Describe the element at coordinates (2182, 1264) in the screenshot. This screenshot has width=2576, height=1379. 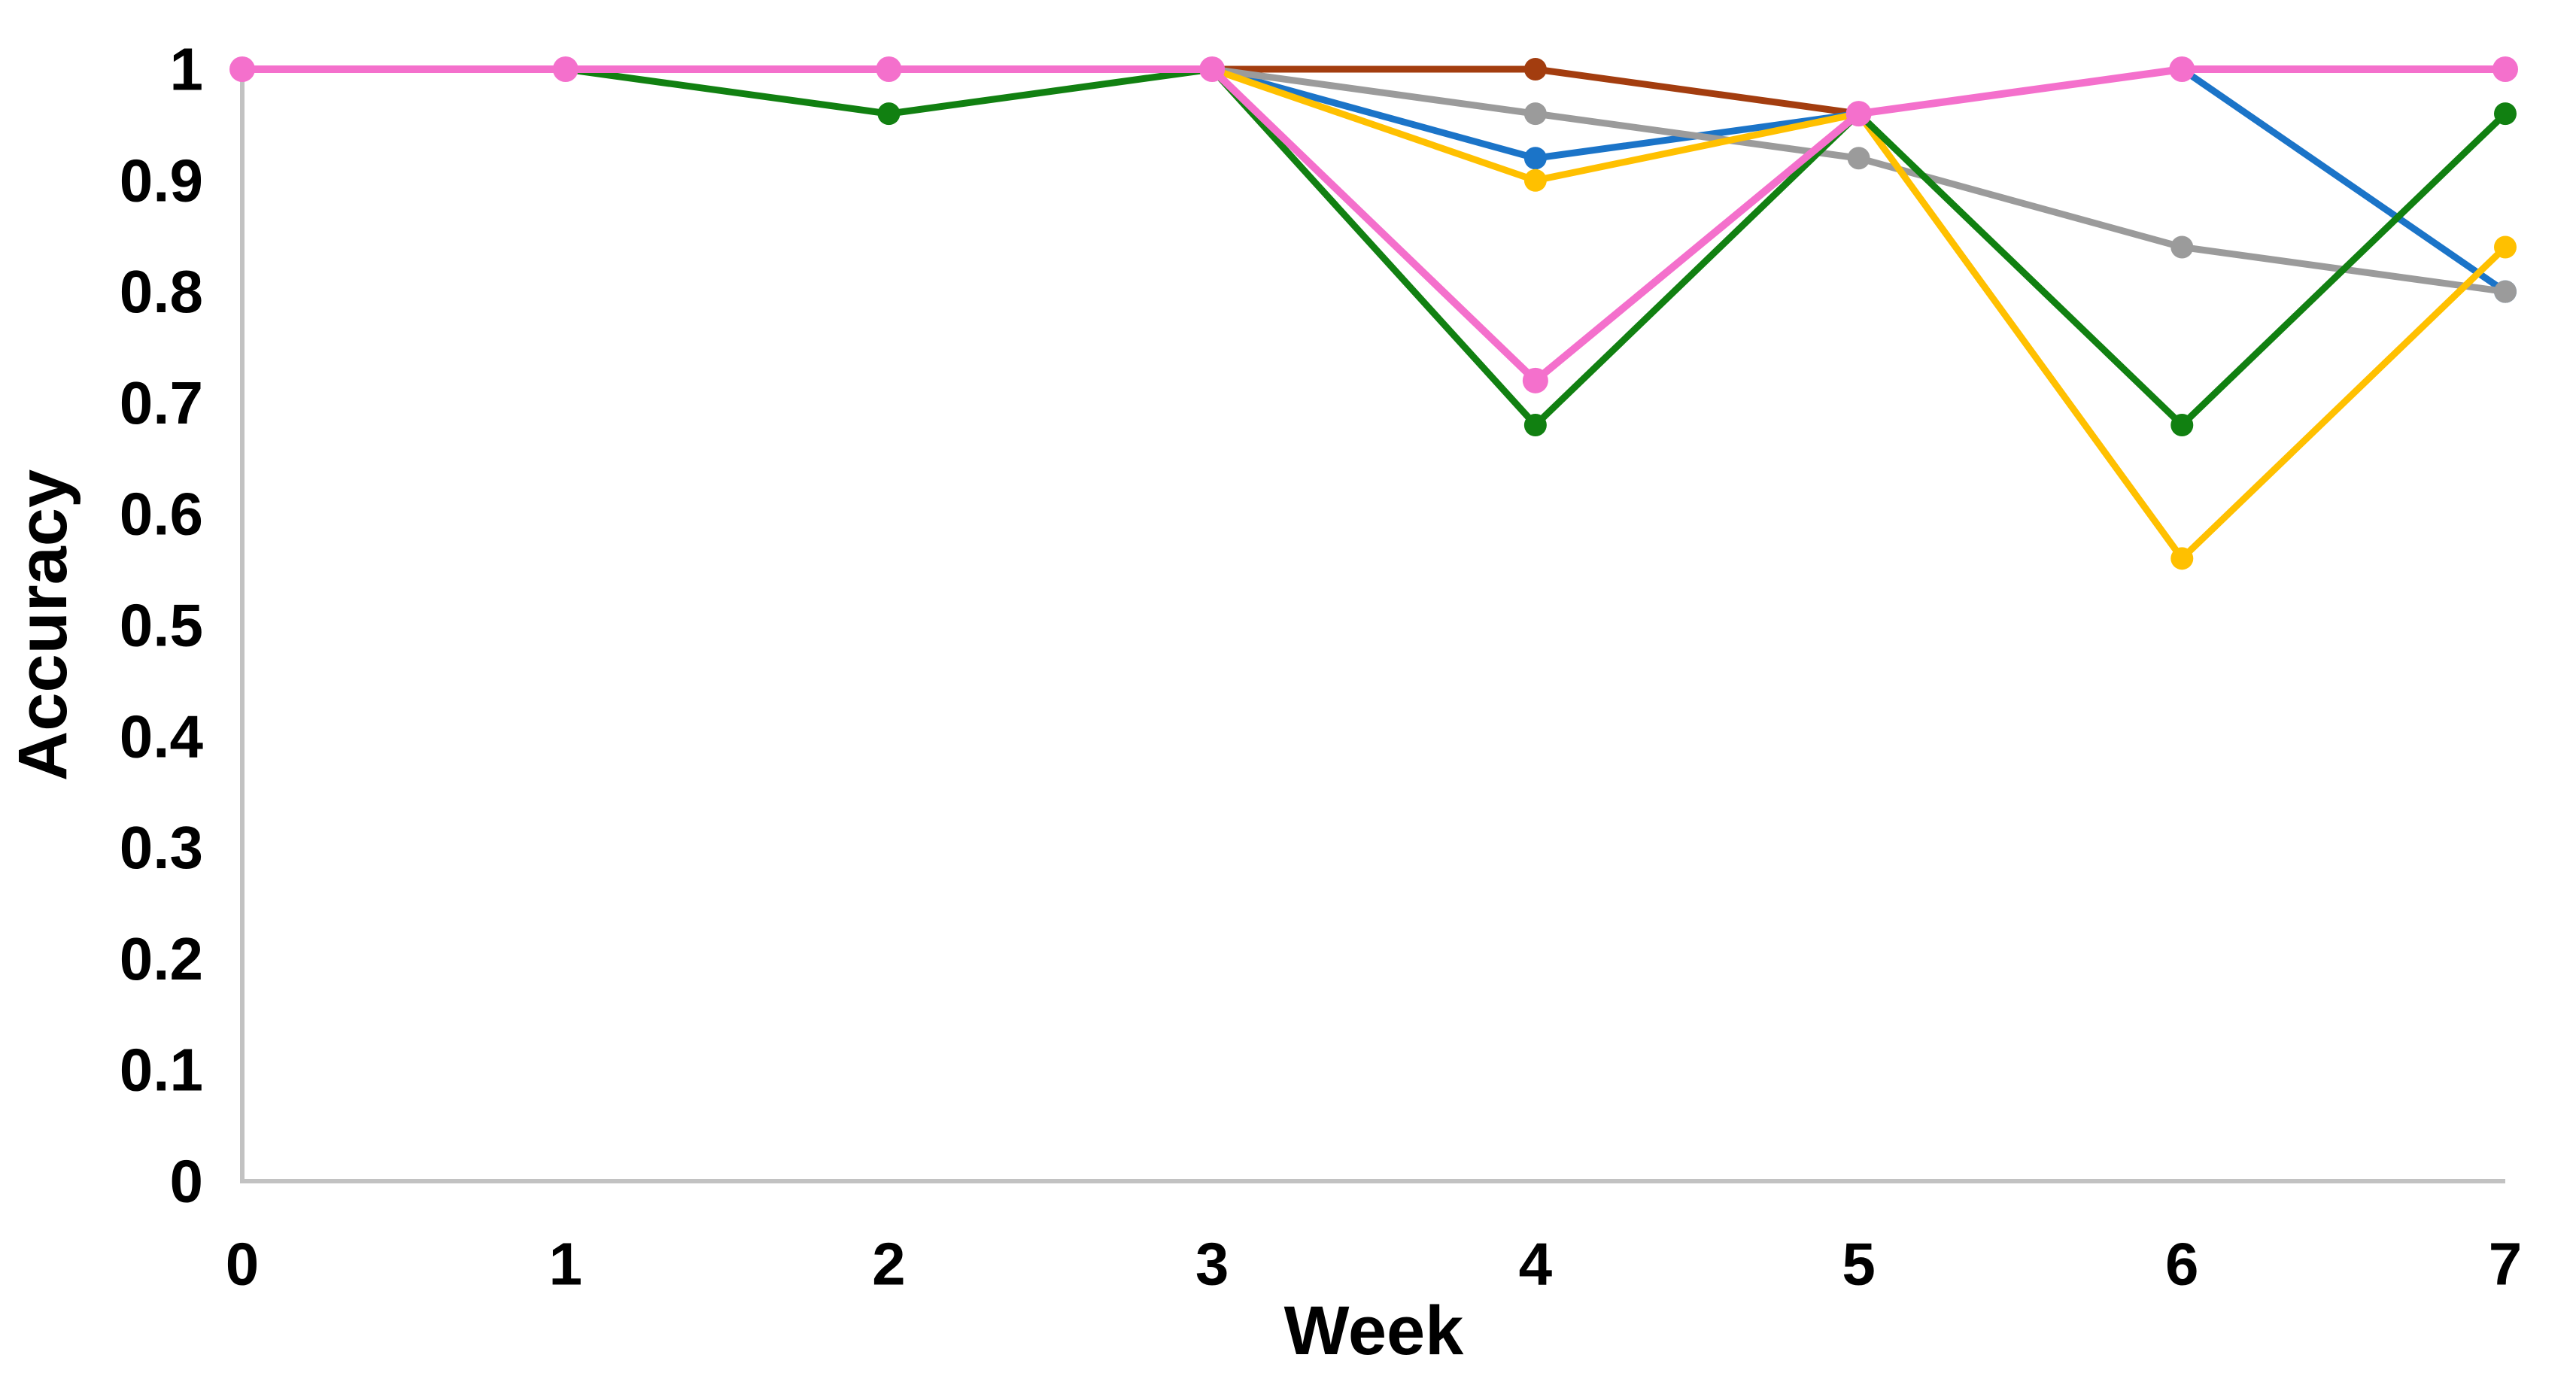
I see `x-tick-label: 6` at that location.